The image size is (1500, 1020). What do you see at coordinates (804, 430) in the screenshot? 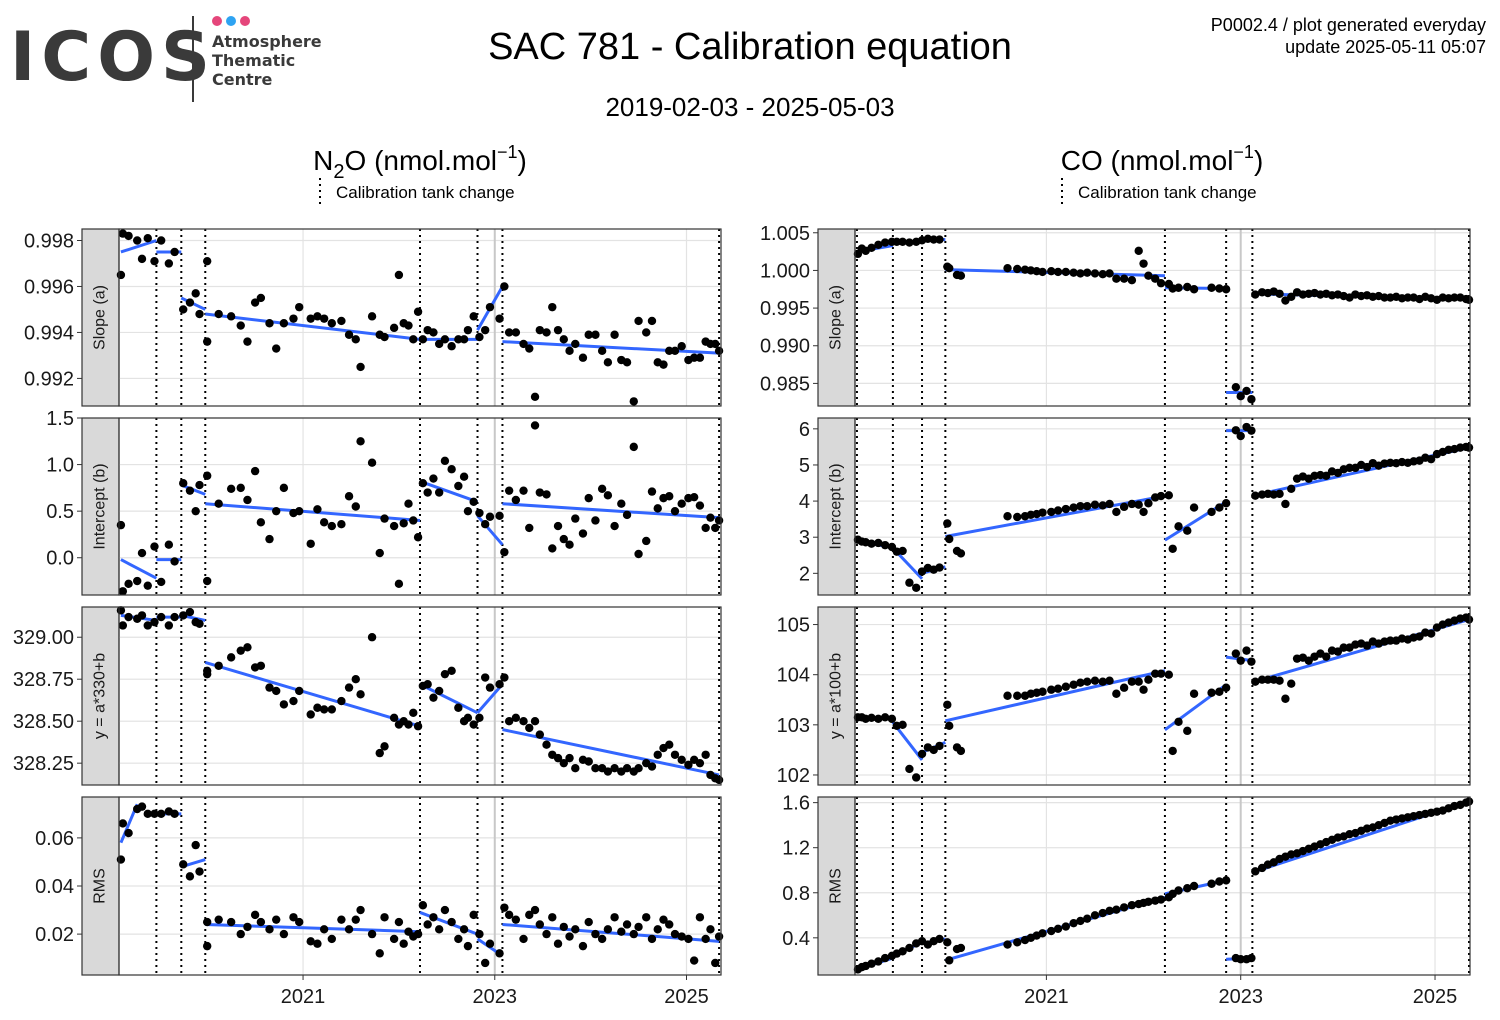
I see `y-tick-label: 6` at bounding box center [804, 430].